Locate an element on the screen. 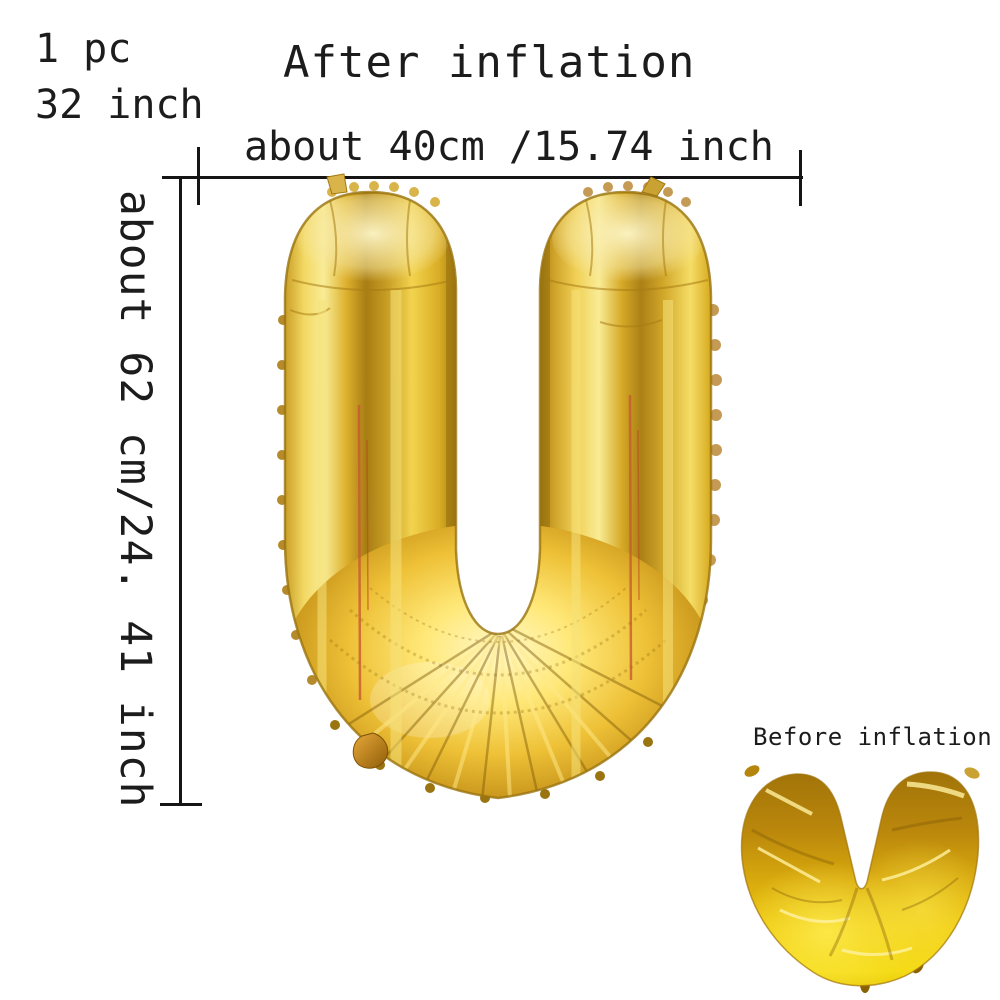 This screenshot has height=1000, width=1000. height-dimension-line is located at coordinates (180, 491).